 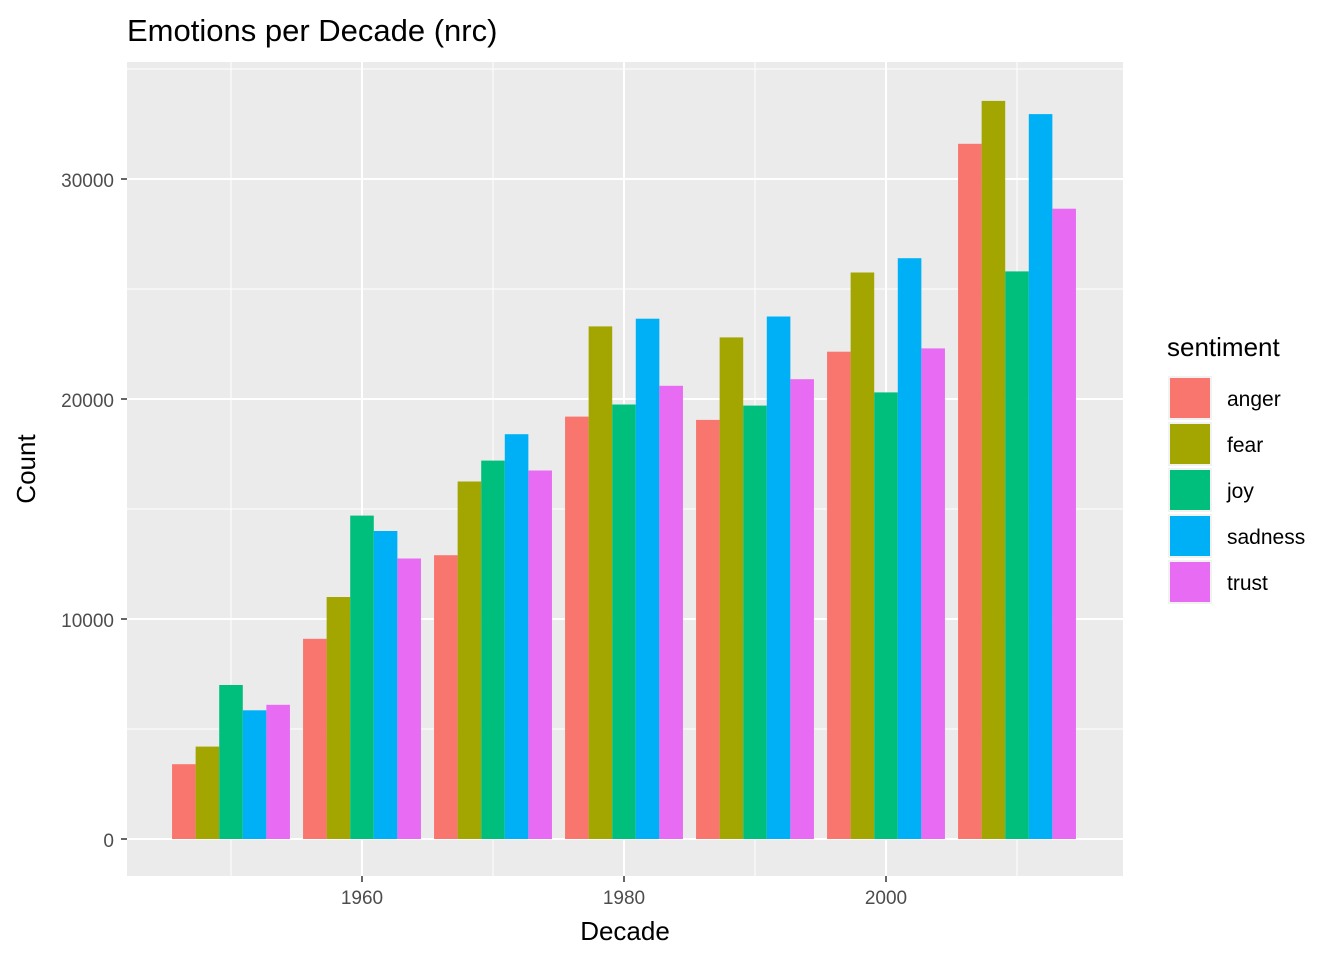 I want to click on y-axis-title: Count, so click(x=26, y=469).